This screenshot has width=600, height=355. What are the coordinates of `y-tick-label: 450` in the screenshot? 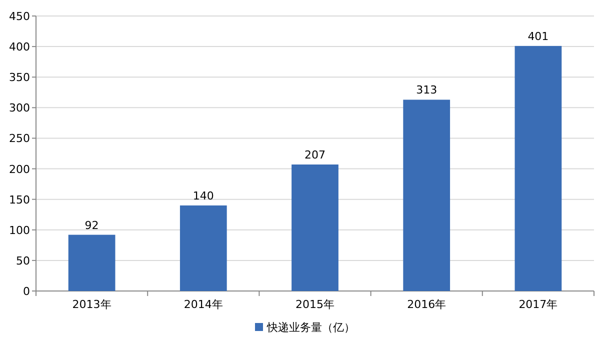 It's located at (19, 16).